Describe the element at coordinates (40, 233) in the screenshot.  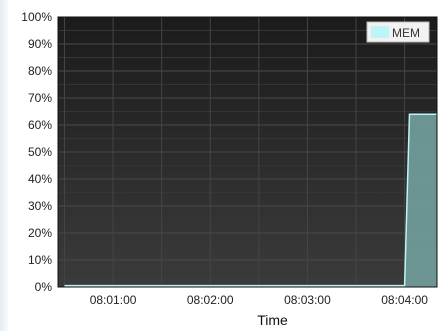
I see `y-tick-label: 20%` at that location.